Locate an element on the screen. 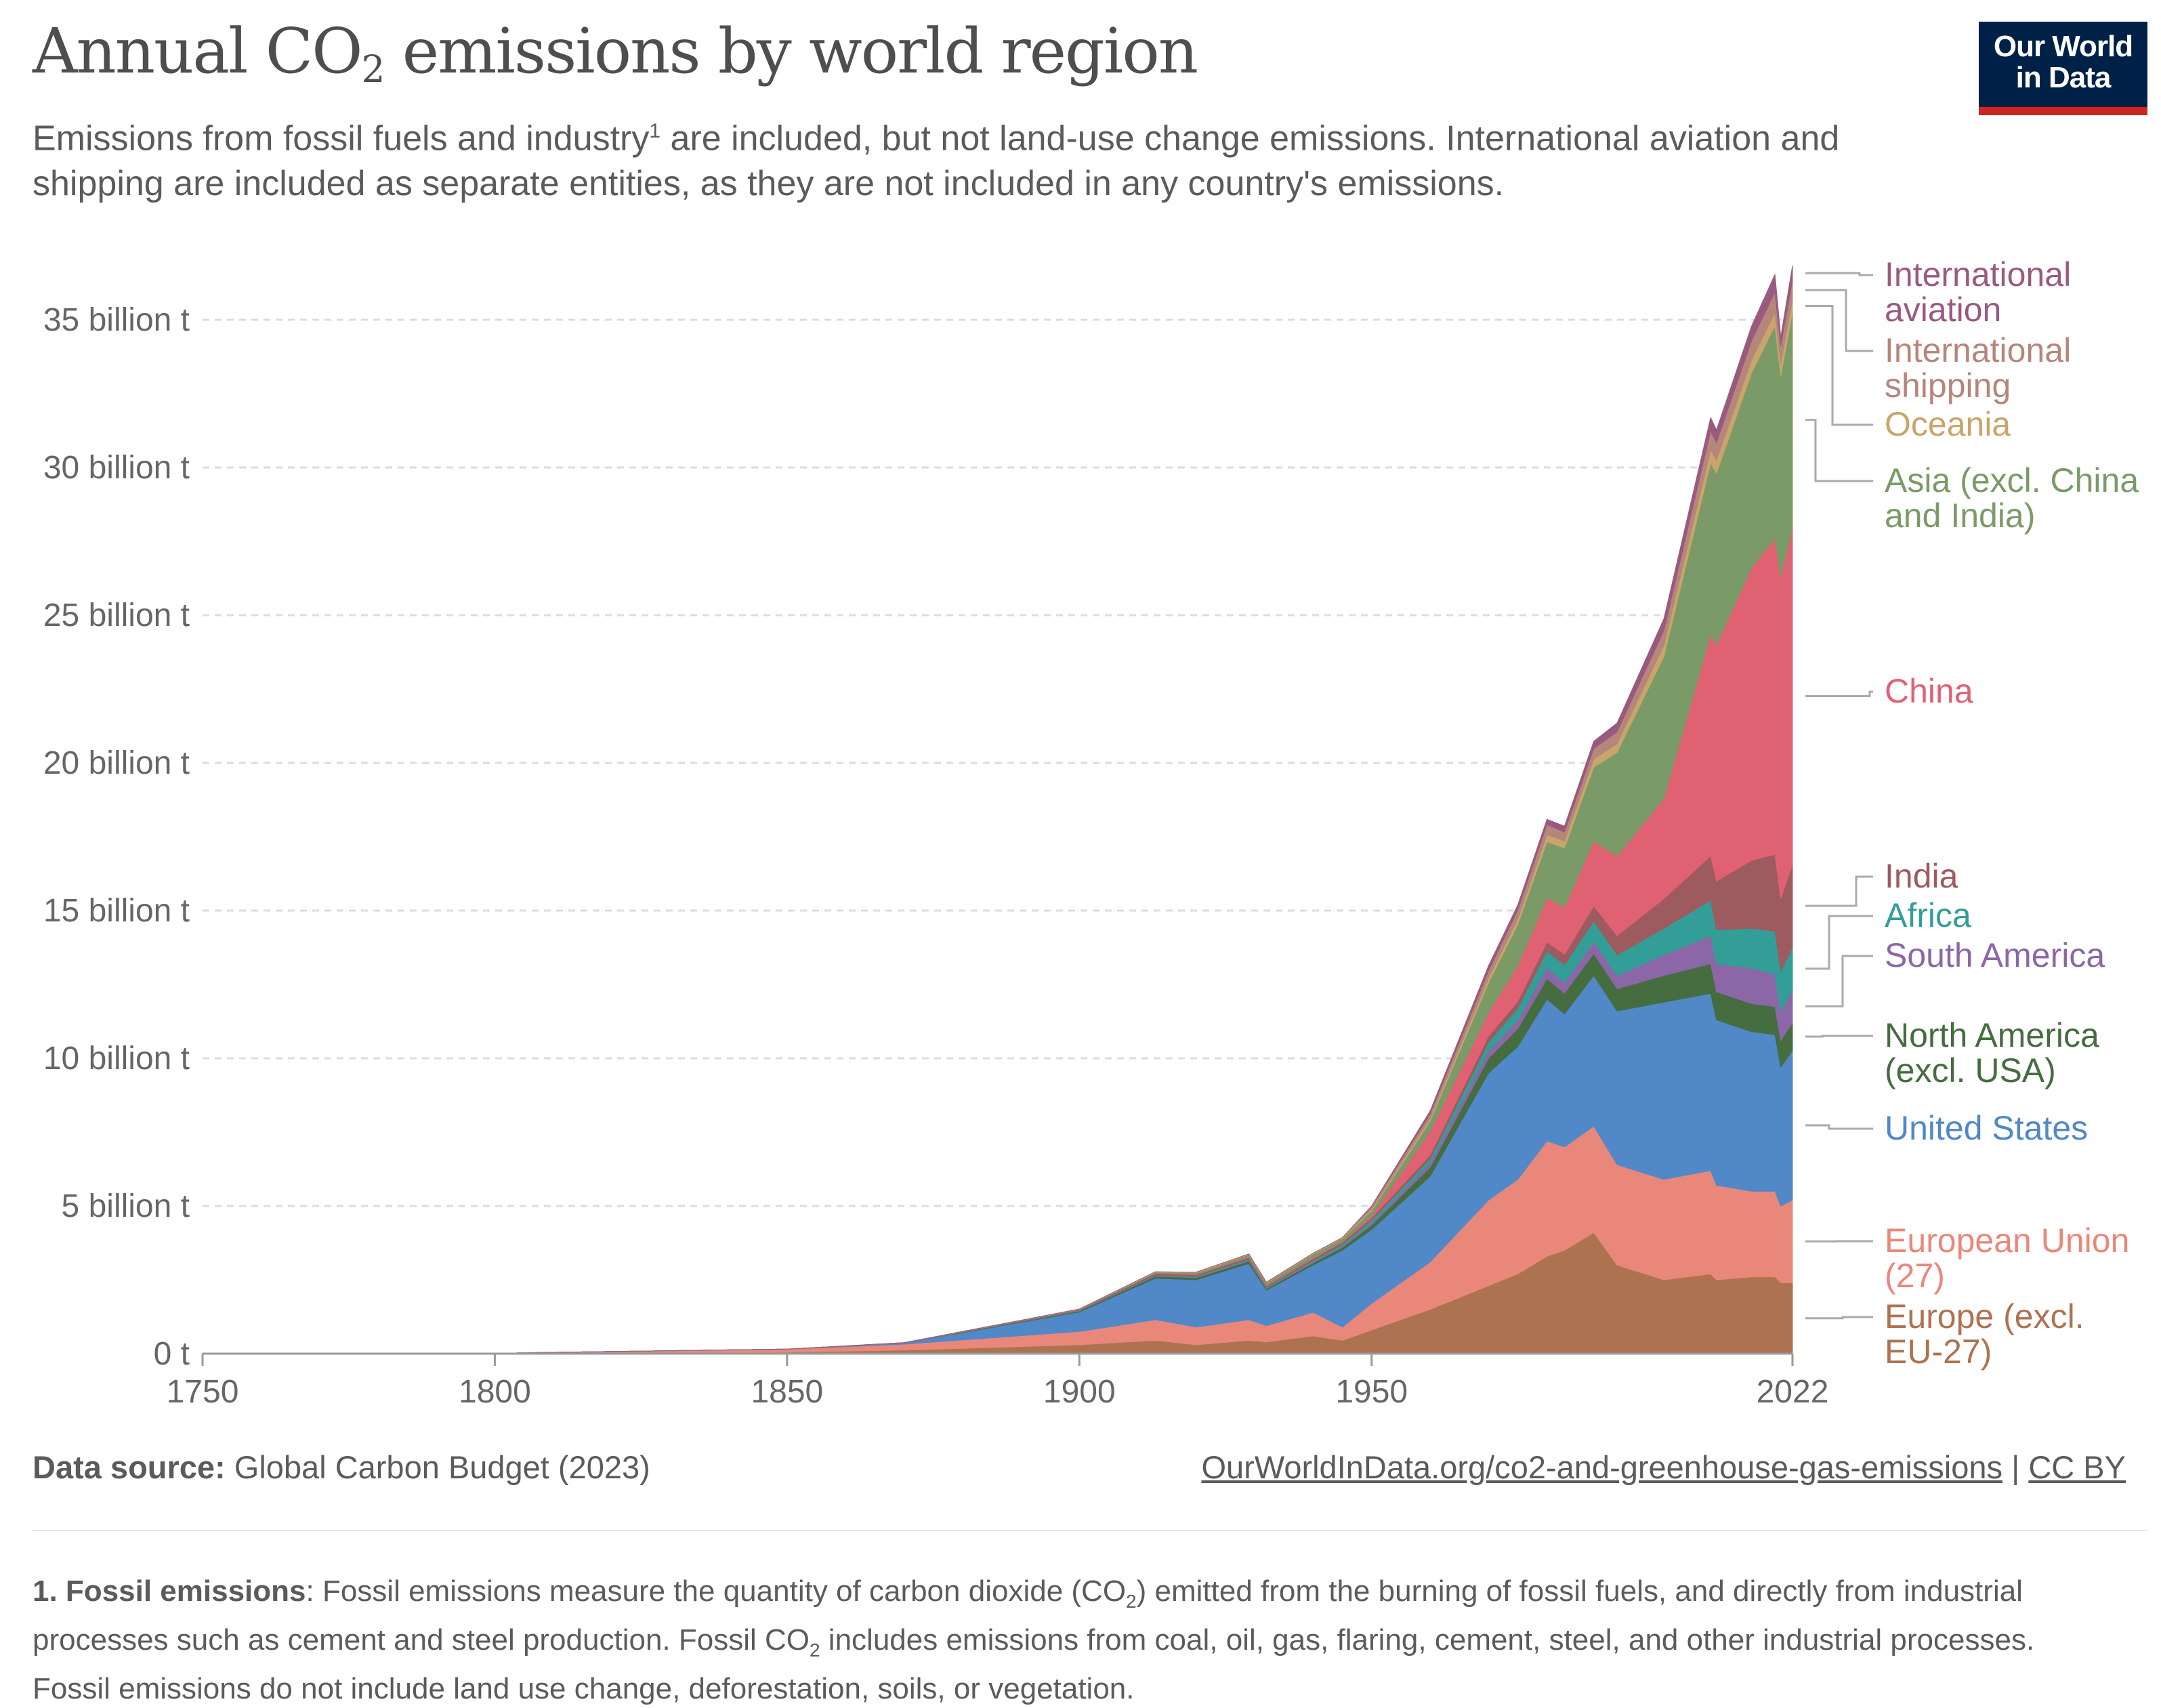 The width and height of the screenshot is (2161, 1708). legend-label: North America is located at coordinates (1992, 1035).